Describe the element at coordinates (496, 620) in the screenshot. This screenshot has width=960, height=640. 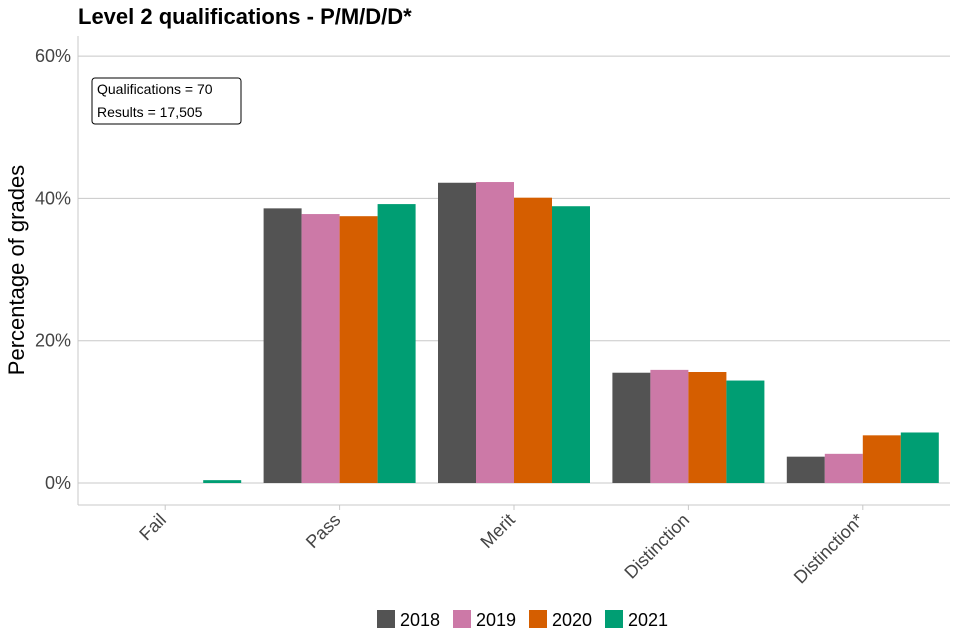
I see `legend-label-2019: 2019` at that location.